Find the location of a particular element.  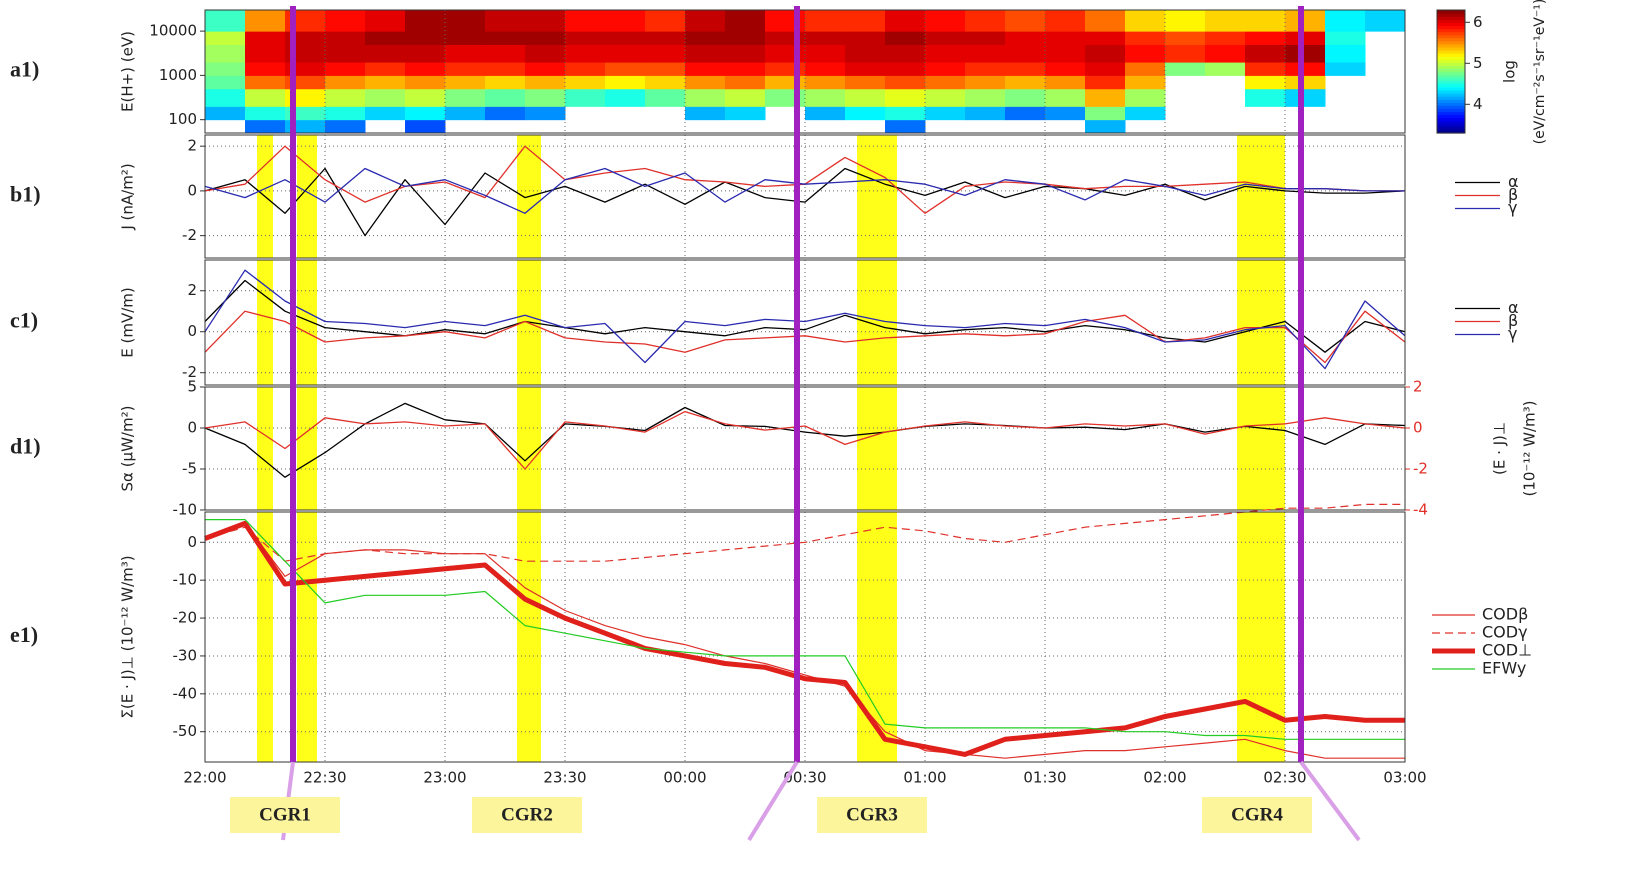

legend-label: β is located at coordinates (1513, 194).